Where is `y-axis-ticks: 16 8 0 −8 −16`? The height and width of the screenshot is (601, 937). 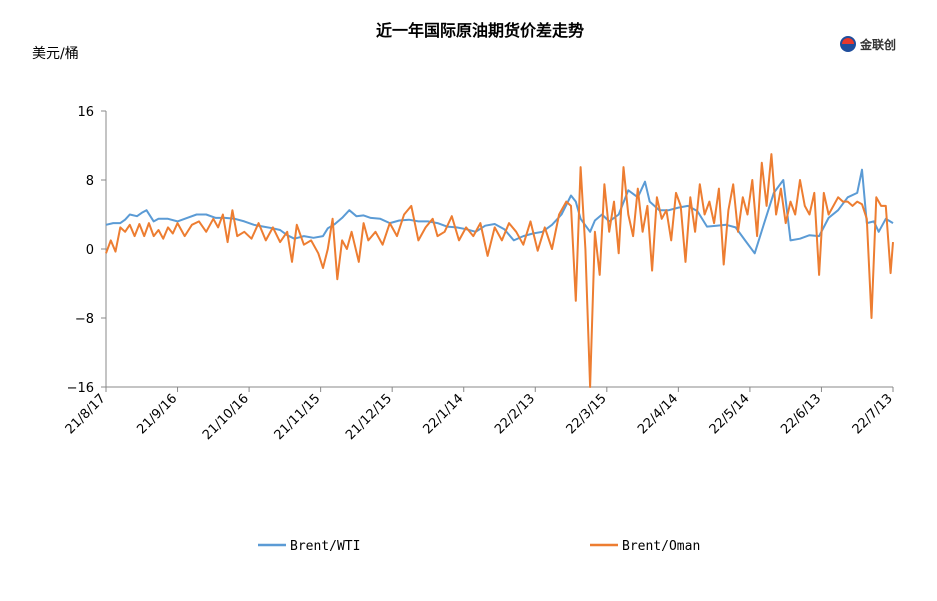
y-axis-ticks: 16 8 0 −8 −16 is located at coordinates (86, 250).